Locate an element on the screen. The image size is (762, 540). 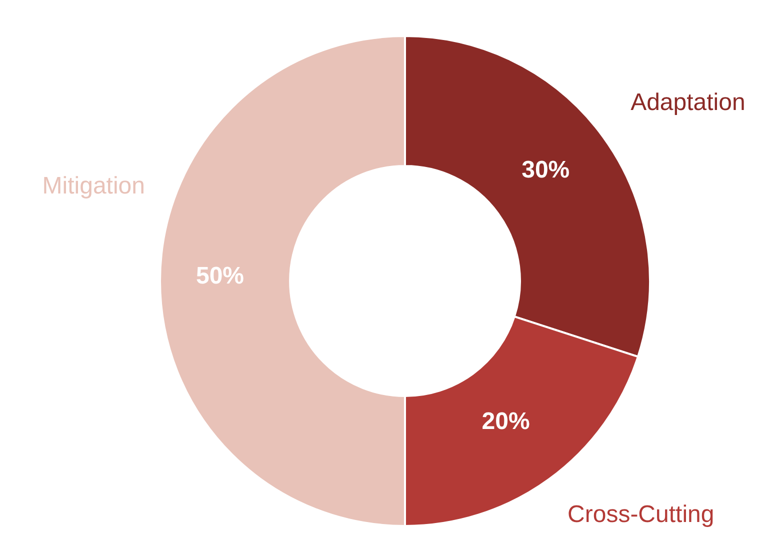
data-label: 20% is located at coordinates (506, 422).